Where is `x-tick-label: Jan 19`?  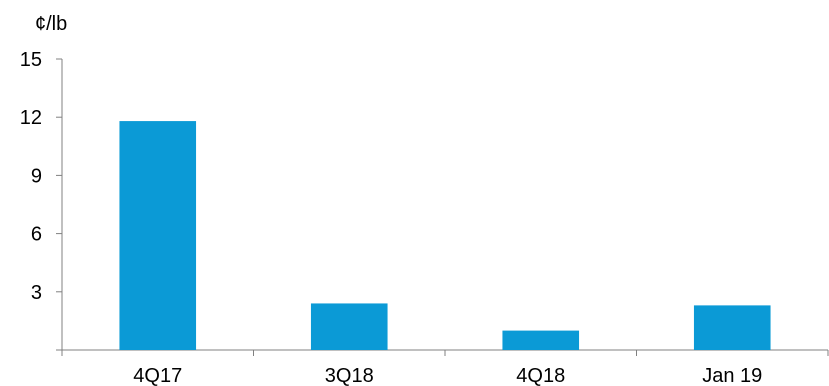
x-tick-label: Jan 19 is located at coordinates (732, 375).